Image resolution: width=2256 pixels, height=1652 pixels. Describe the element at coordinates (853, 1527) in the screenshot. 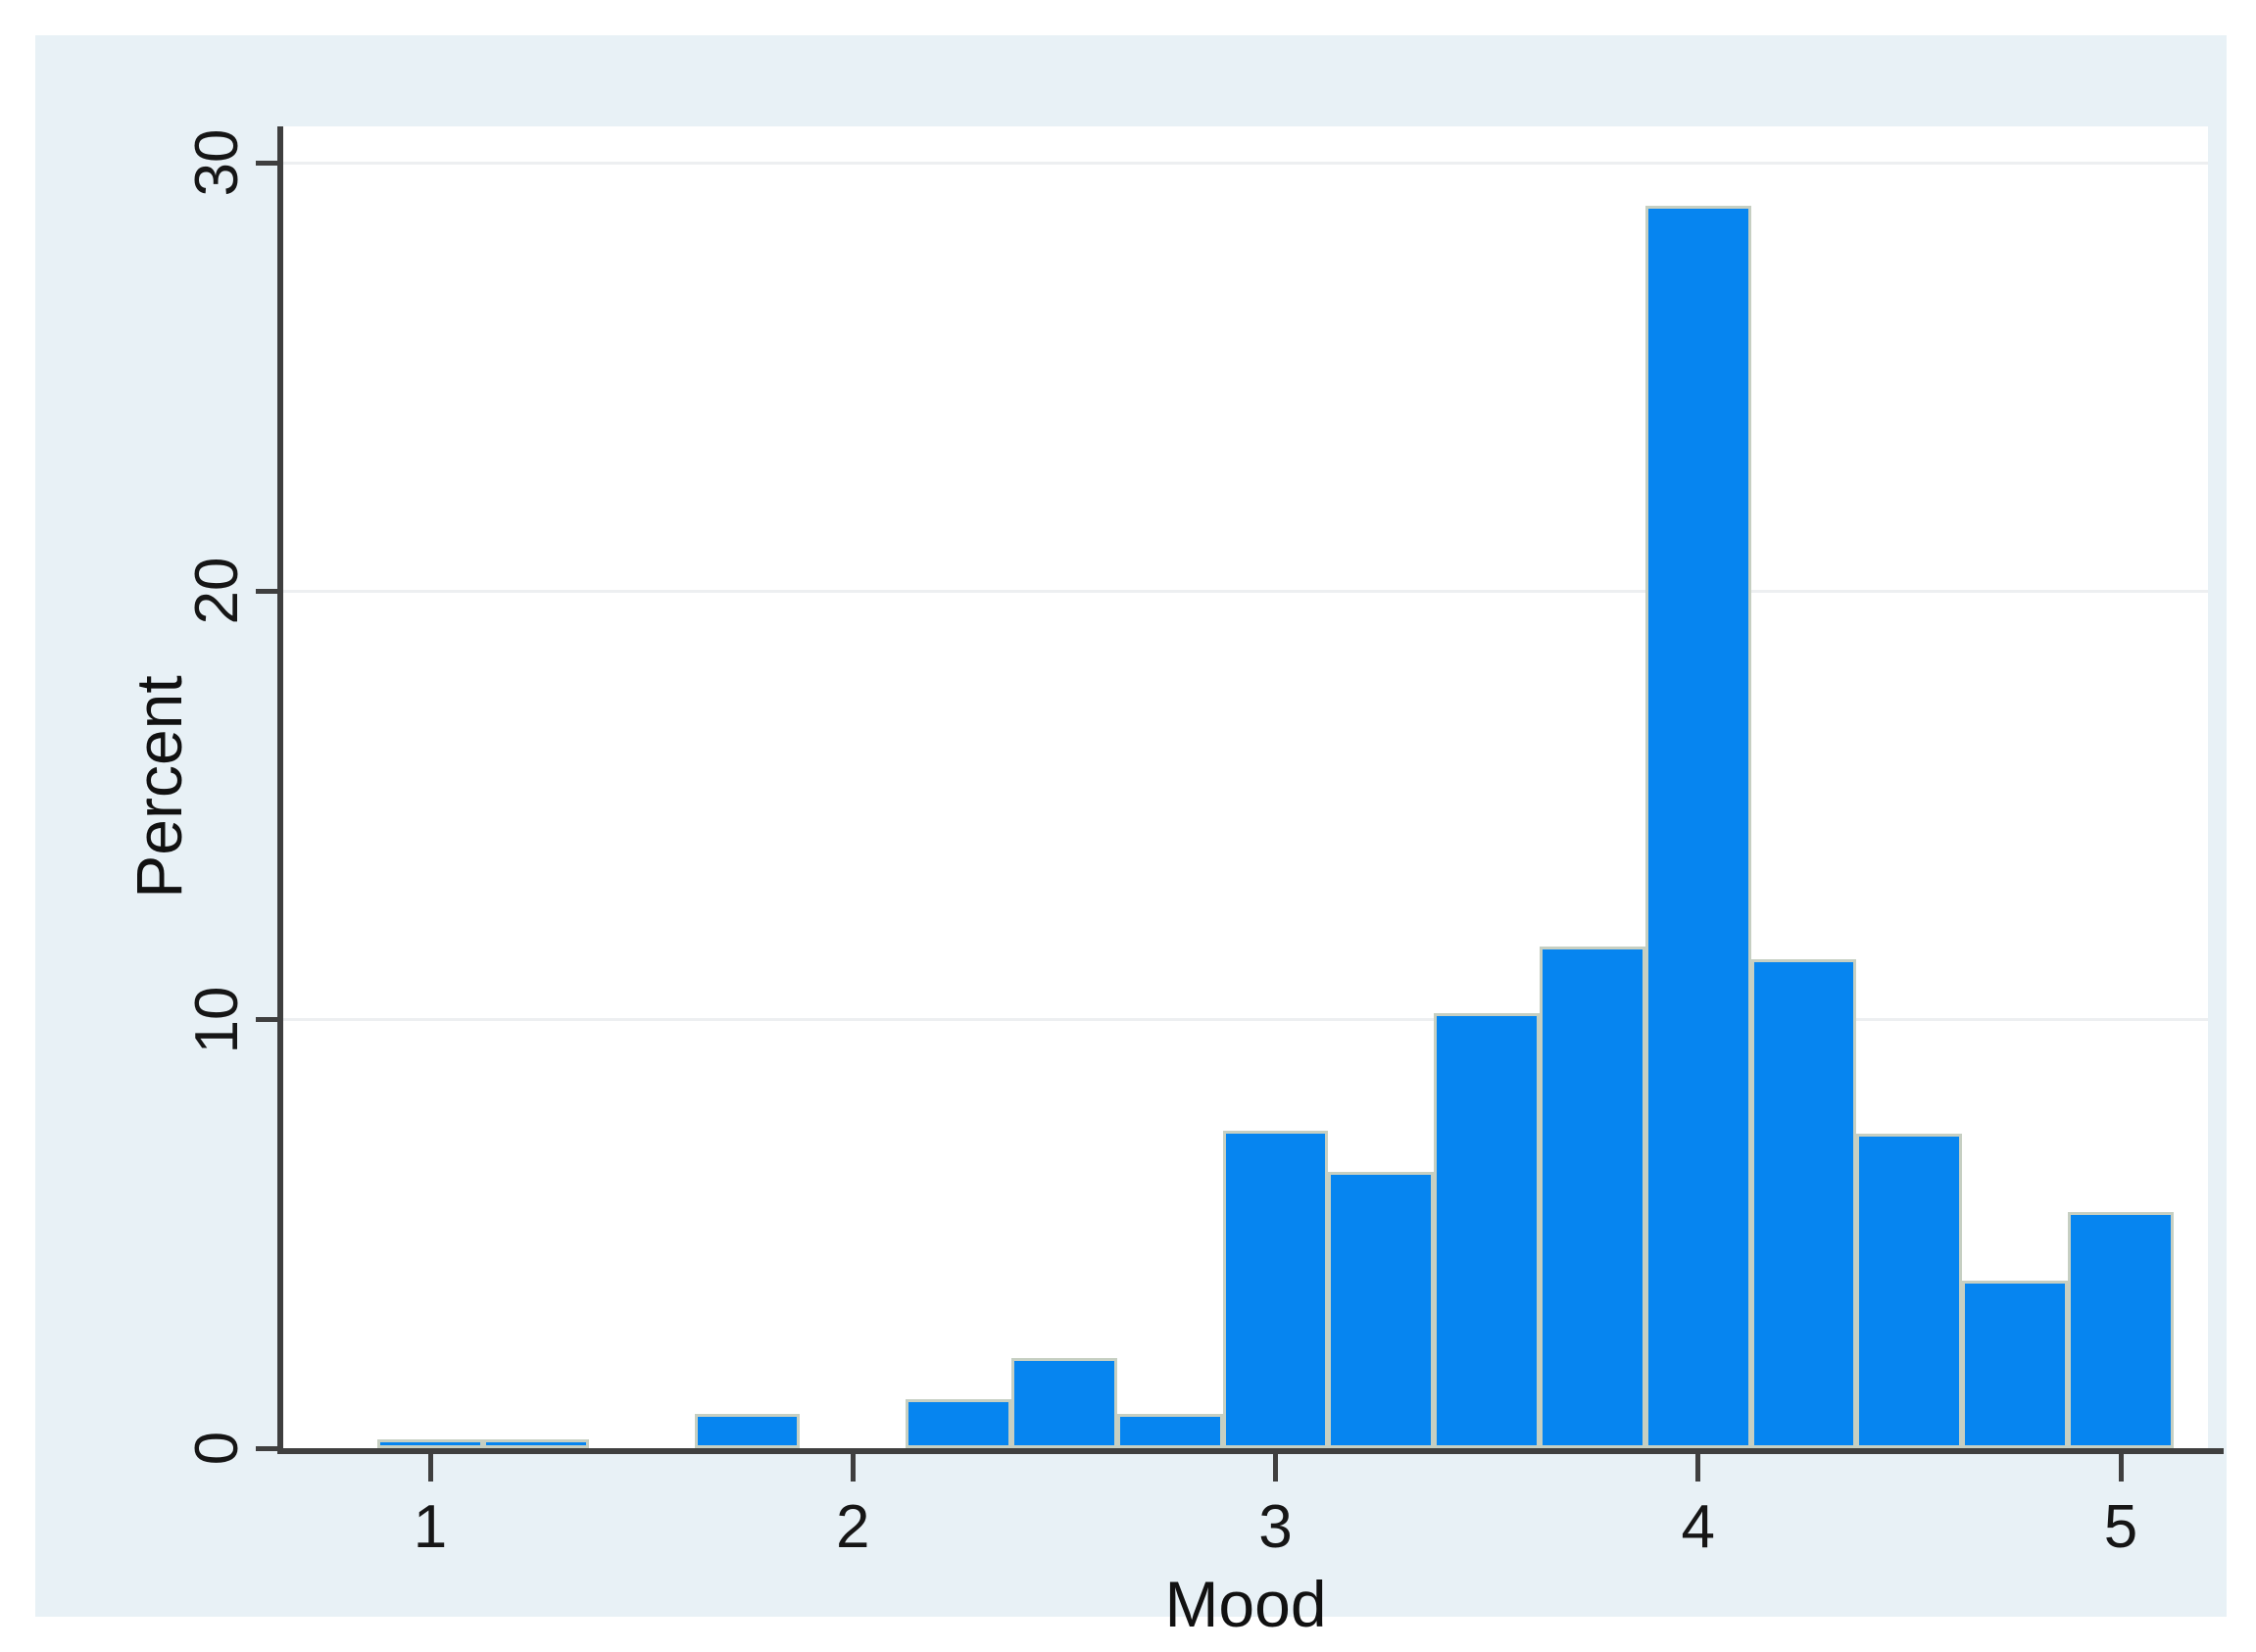

I see `x-tick-label-2: 2` at that location.